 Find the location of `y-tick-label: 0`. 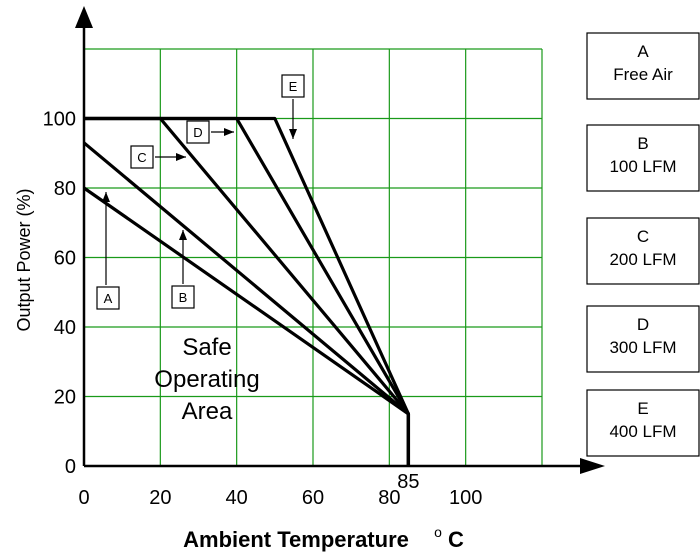

y-tick-label: 0 is located at coordinates (70, 467).